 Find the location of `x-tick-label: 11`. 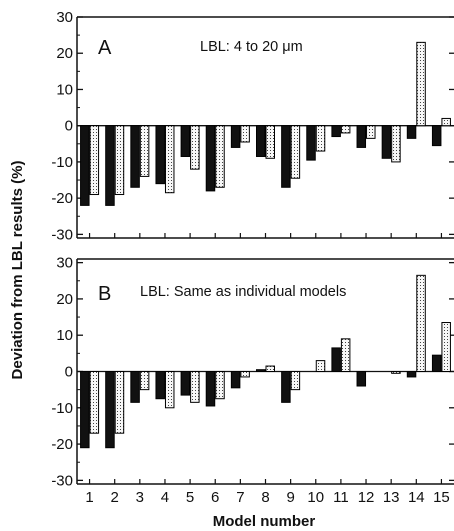

x-tick-label: 11 is located at coordinates (341, 497).